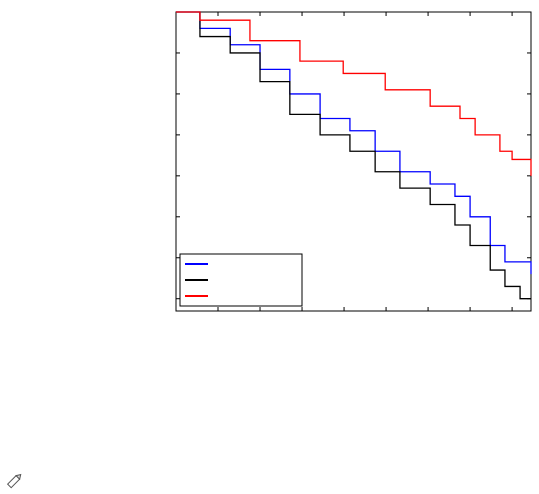 This screenshot has height=494, width=539. I want to click on edit-icon, so click(14, 481).